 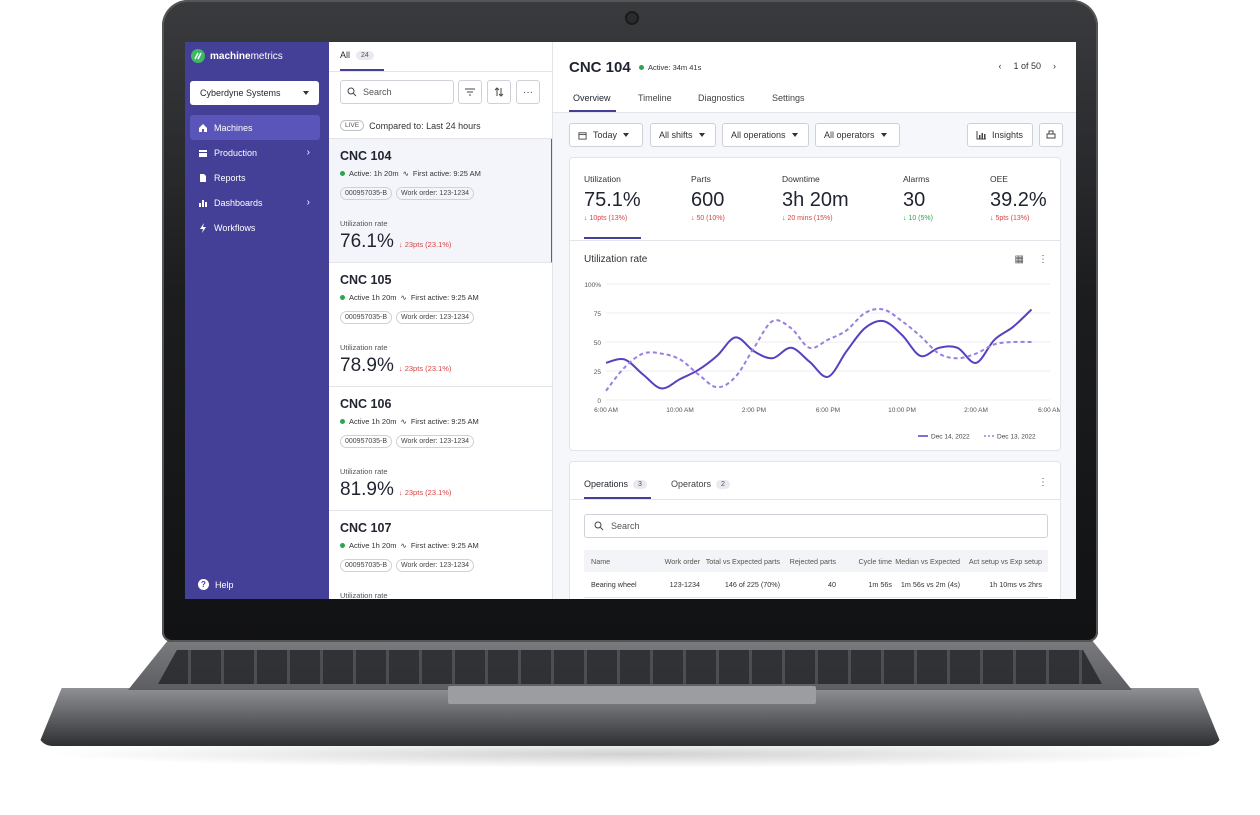 I want to click on status-dot-icon, so click(x=342, y=173).